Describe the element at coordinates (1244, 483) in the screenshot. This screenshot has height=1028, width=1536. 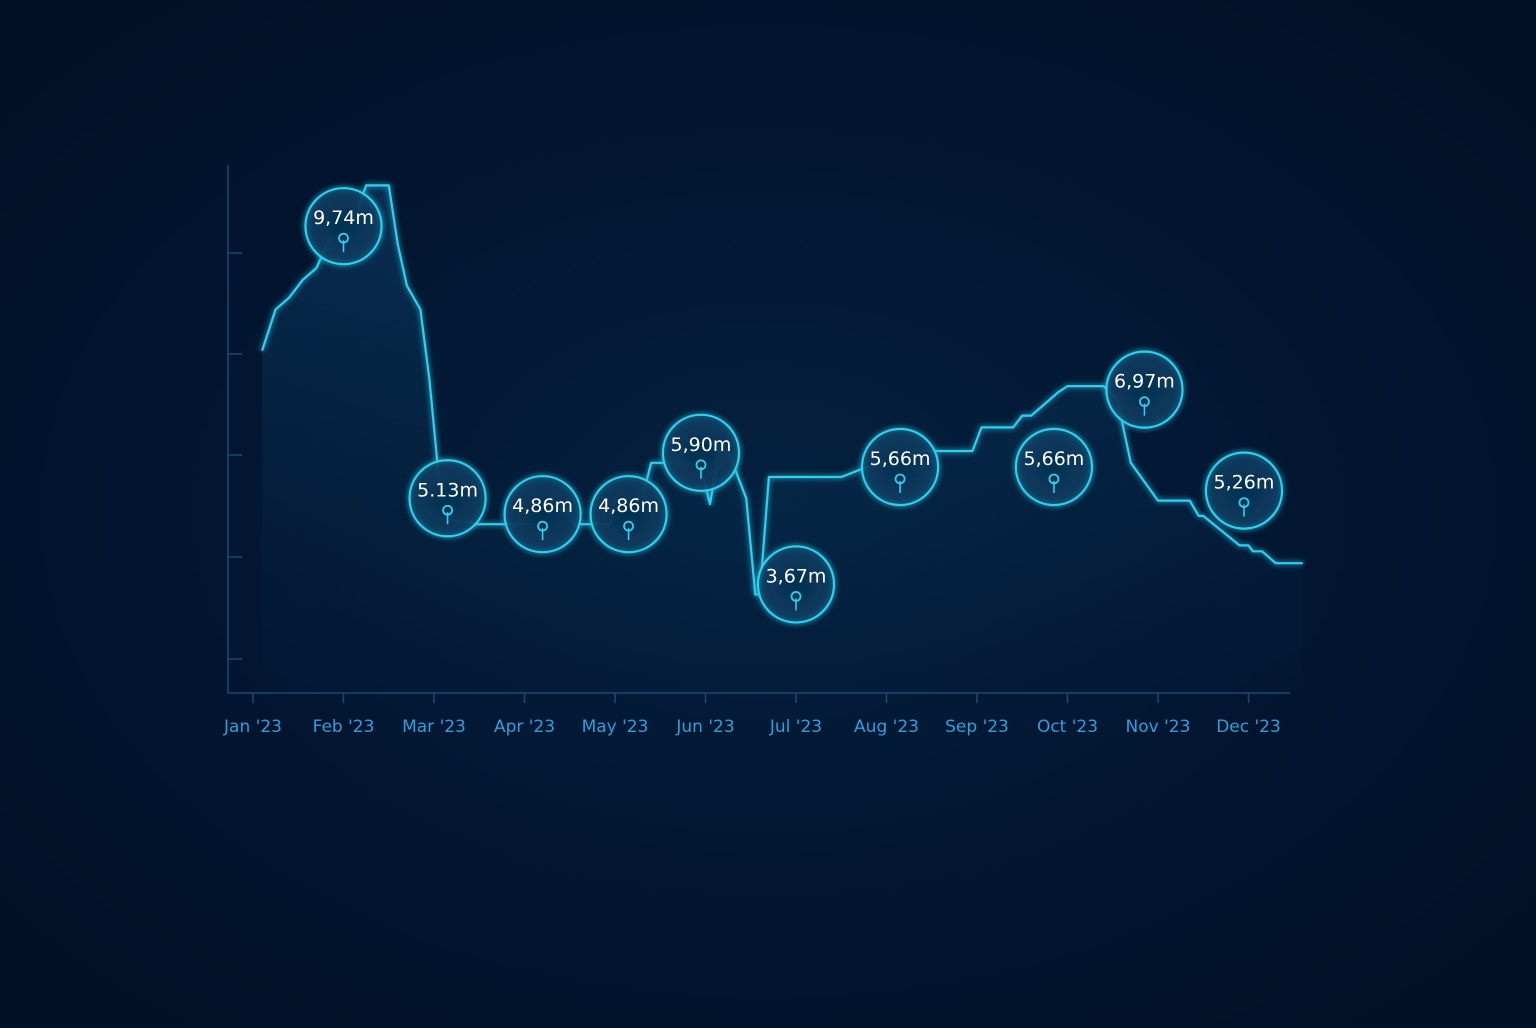
I see `bubble-label: 5,26m` at that location.